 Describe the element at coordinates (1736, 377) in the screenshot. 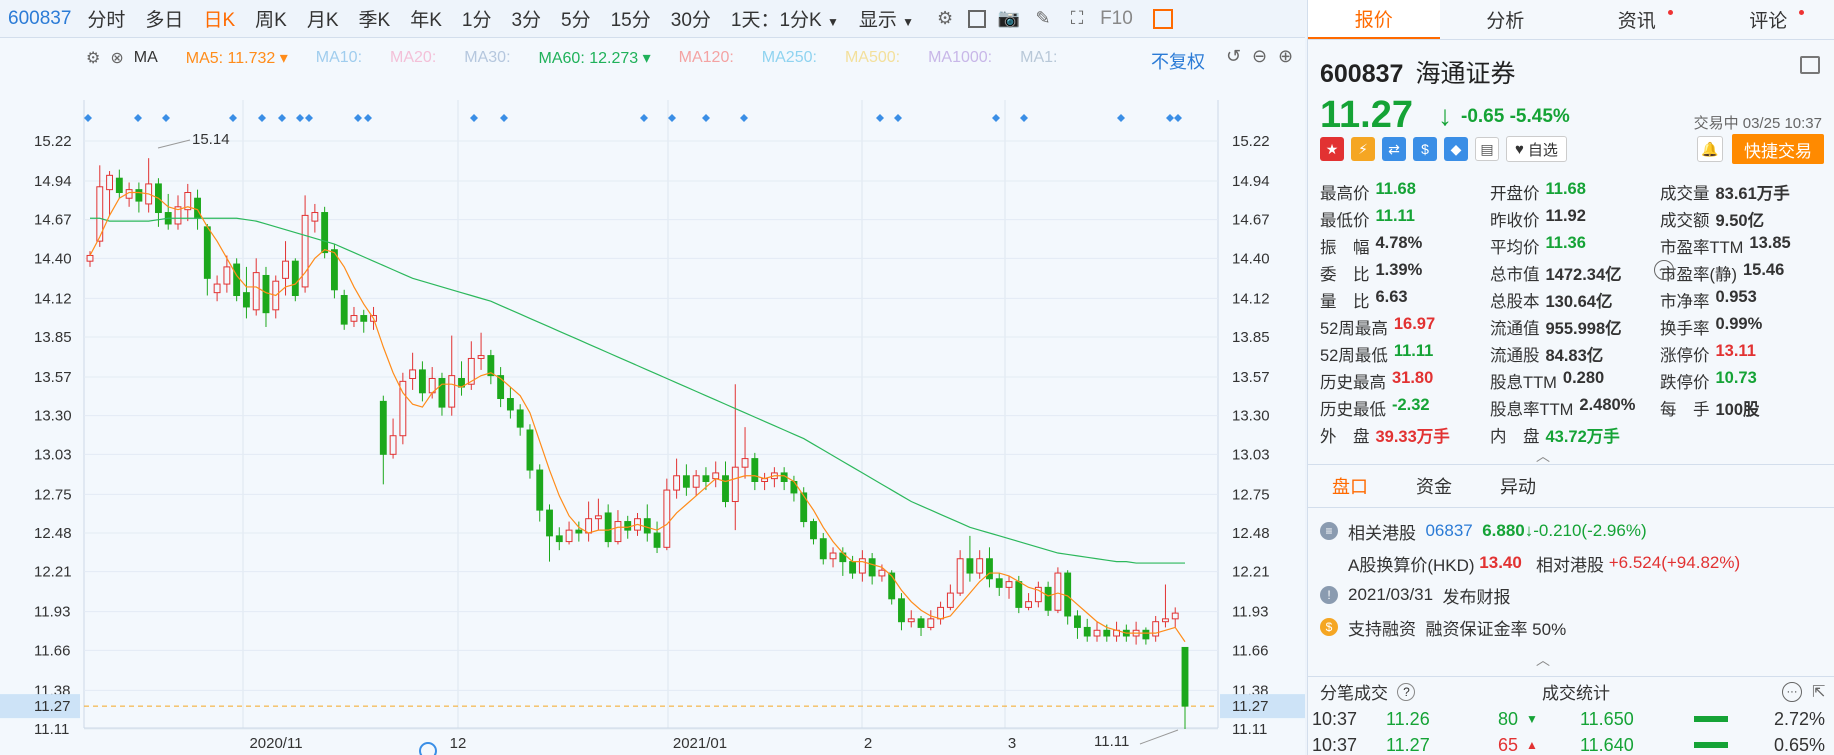

I see `stat-value: 10.73` at that location.